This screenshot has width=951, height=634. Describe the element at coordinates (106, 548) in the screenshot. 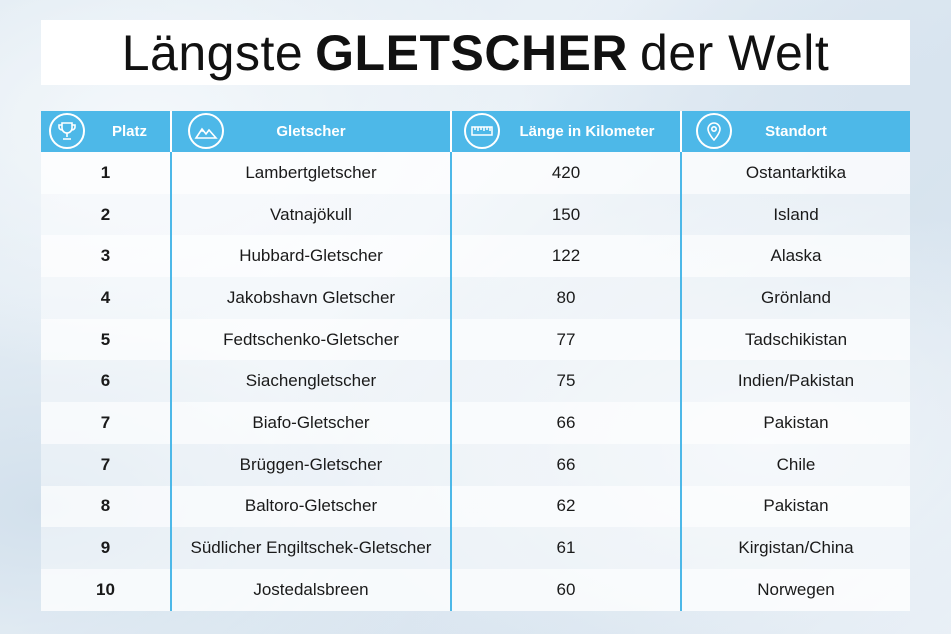

I see `rank-cell: 9` at that location.